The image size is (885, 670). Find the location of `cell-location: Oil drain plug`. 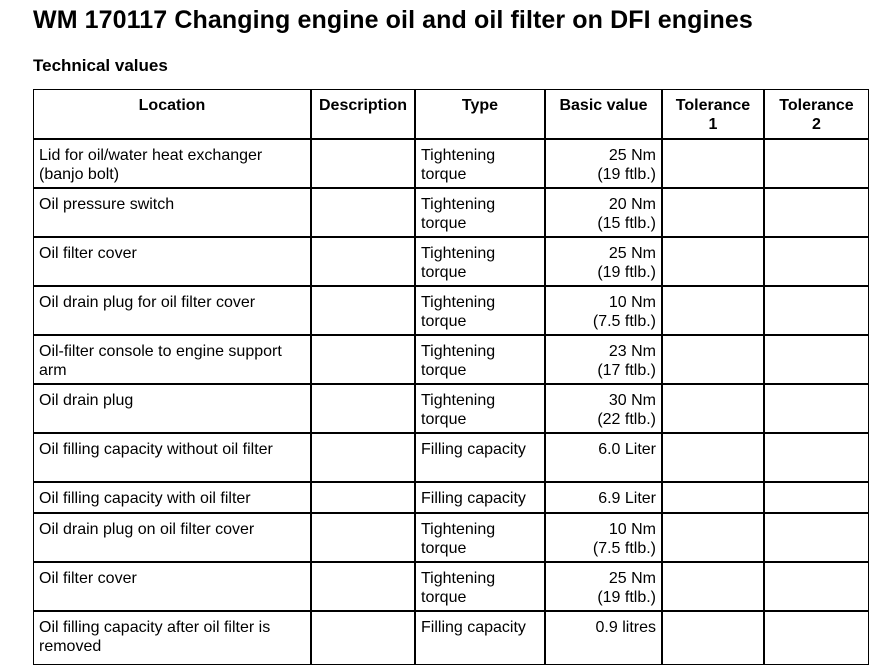

cell-location: Oil drain plug is located at coordinates (173, 409).